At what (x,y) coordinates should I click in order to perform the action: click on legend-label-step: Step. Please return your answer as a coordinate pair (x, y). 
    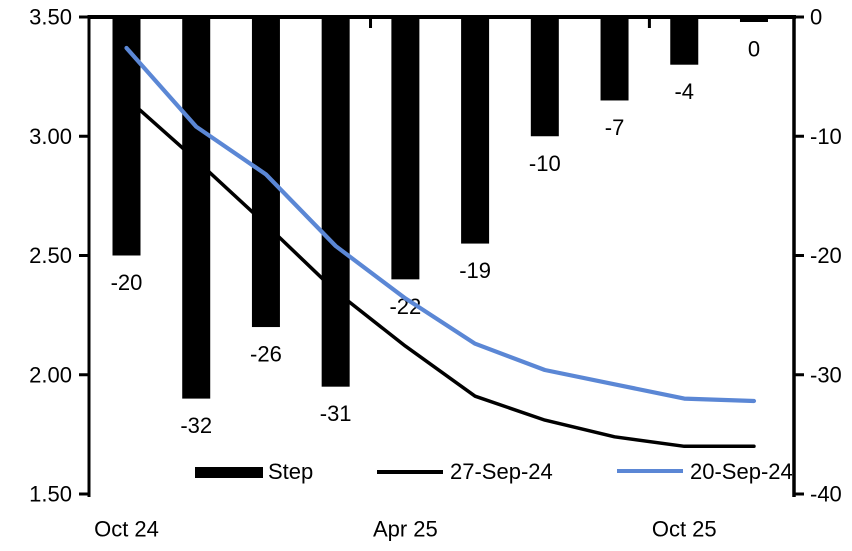
    Looking at the image, I should click on (291, 471).